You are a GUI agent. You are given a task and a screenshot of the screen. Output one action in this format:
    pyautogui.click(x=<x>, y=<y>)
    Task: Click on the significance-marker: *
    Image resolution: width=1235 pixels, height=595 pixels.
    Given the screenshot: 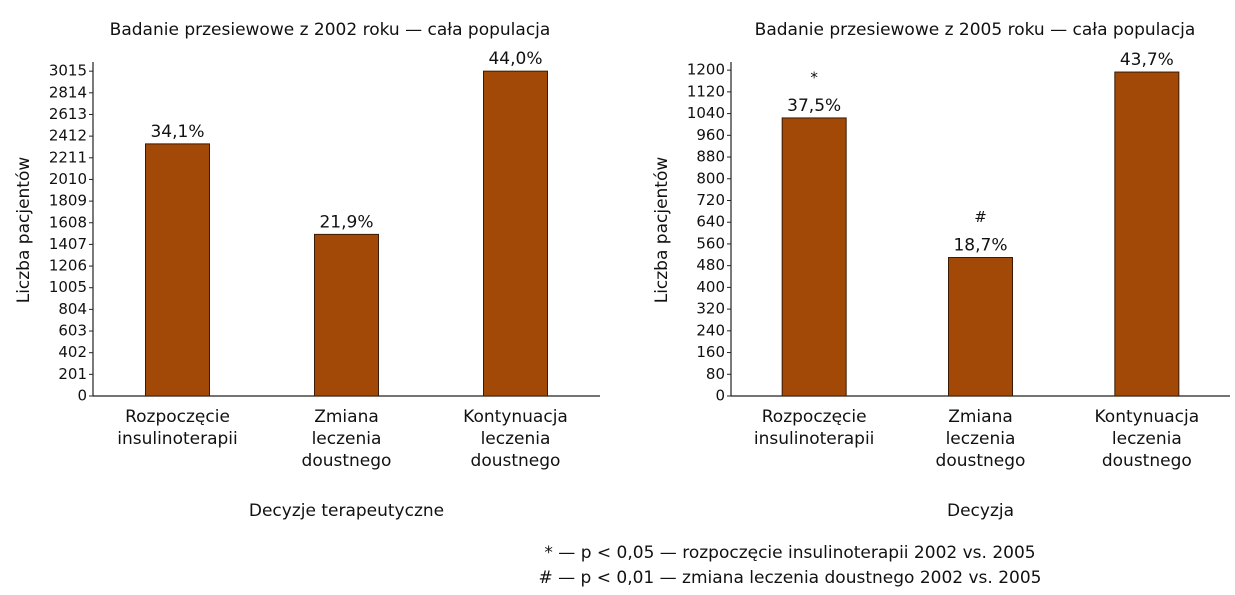 What is the action you would take?
    pyautogui.click(x=814, y=77)
    